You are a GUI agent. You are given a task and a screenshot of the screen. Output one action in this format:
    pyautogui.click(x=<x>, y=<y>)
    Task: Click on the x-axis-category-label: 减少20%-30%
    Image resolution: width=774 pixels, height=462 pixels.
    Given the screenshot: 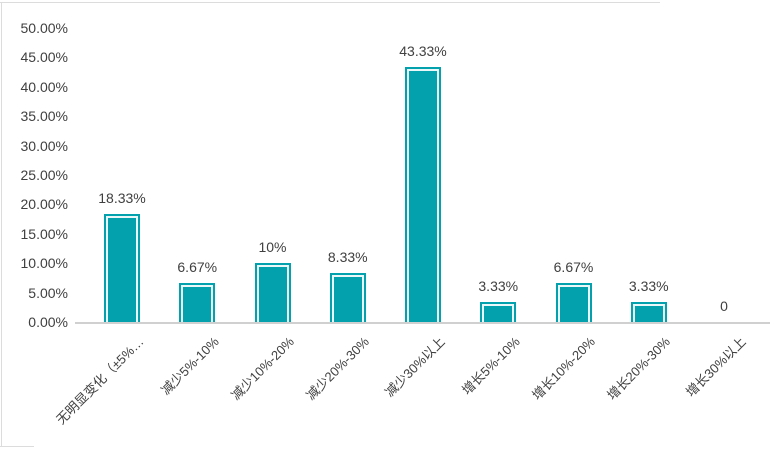 What is the action you would take?
    pyautogui.click(x=338, y=368)
    